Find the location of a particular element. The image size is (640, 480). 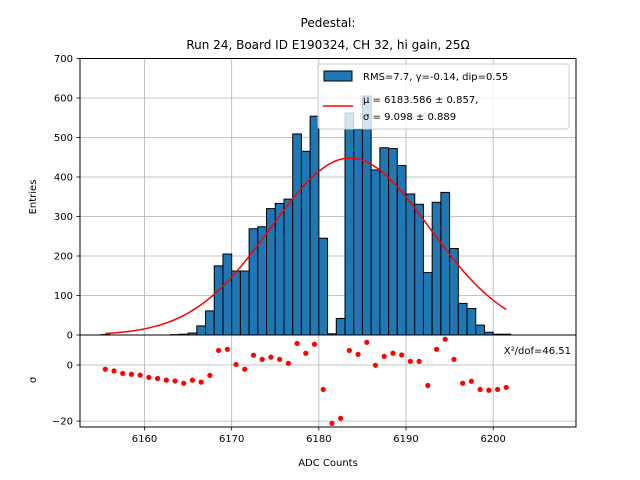

legend-box is located at coordinates (443, 96).